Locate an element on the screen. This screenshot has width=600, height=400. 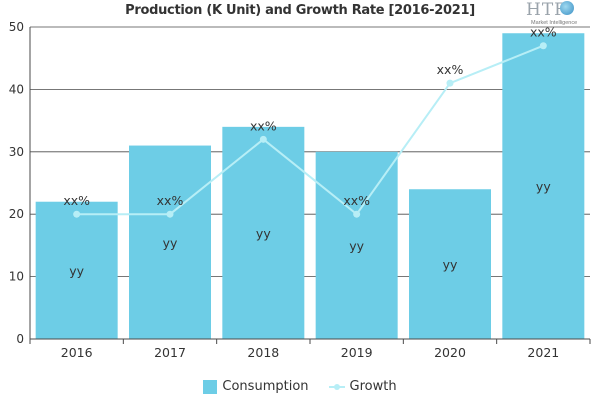
growth-point-2020 is located at coordinates (450, 83).